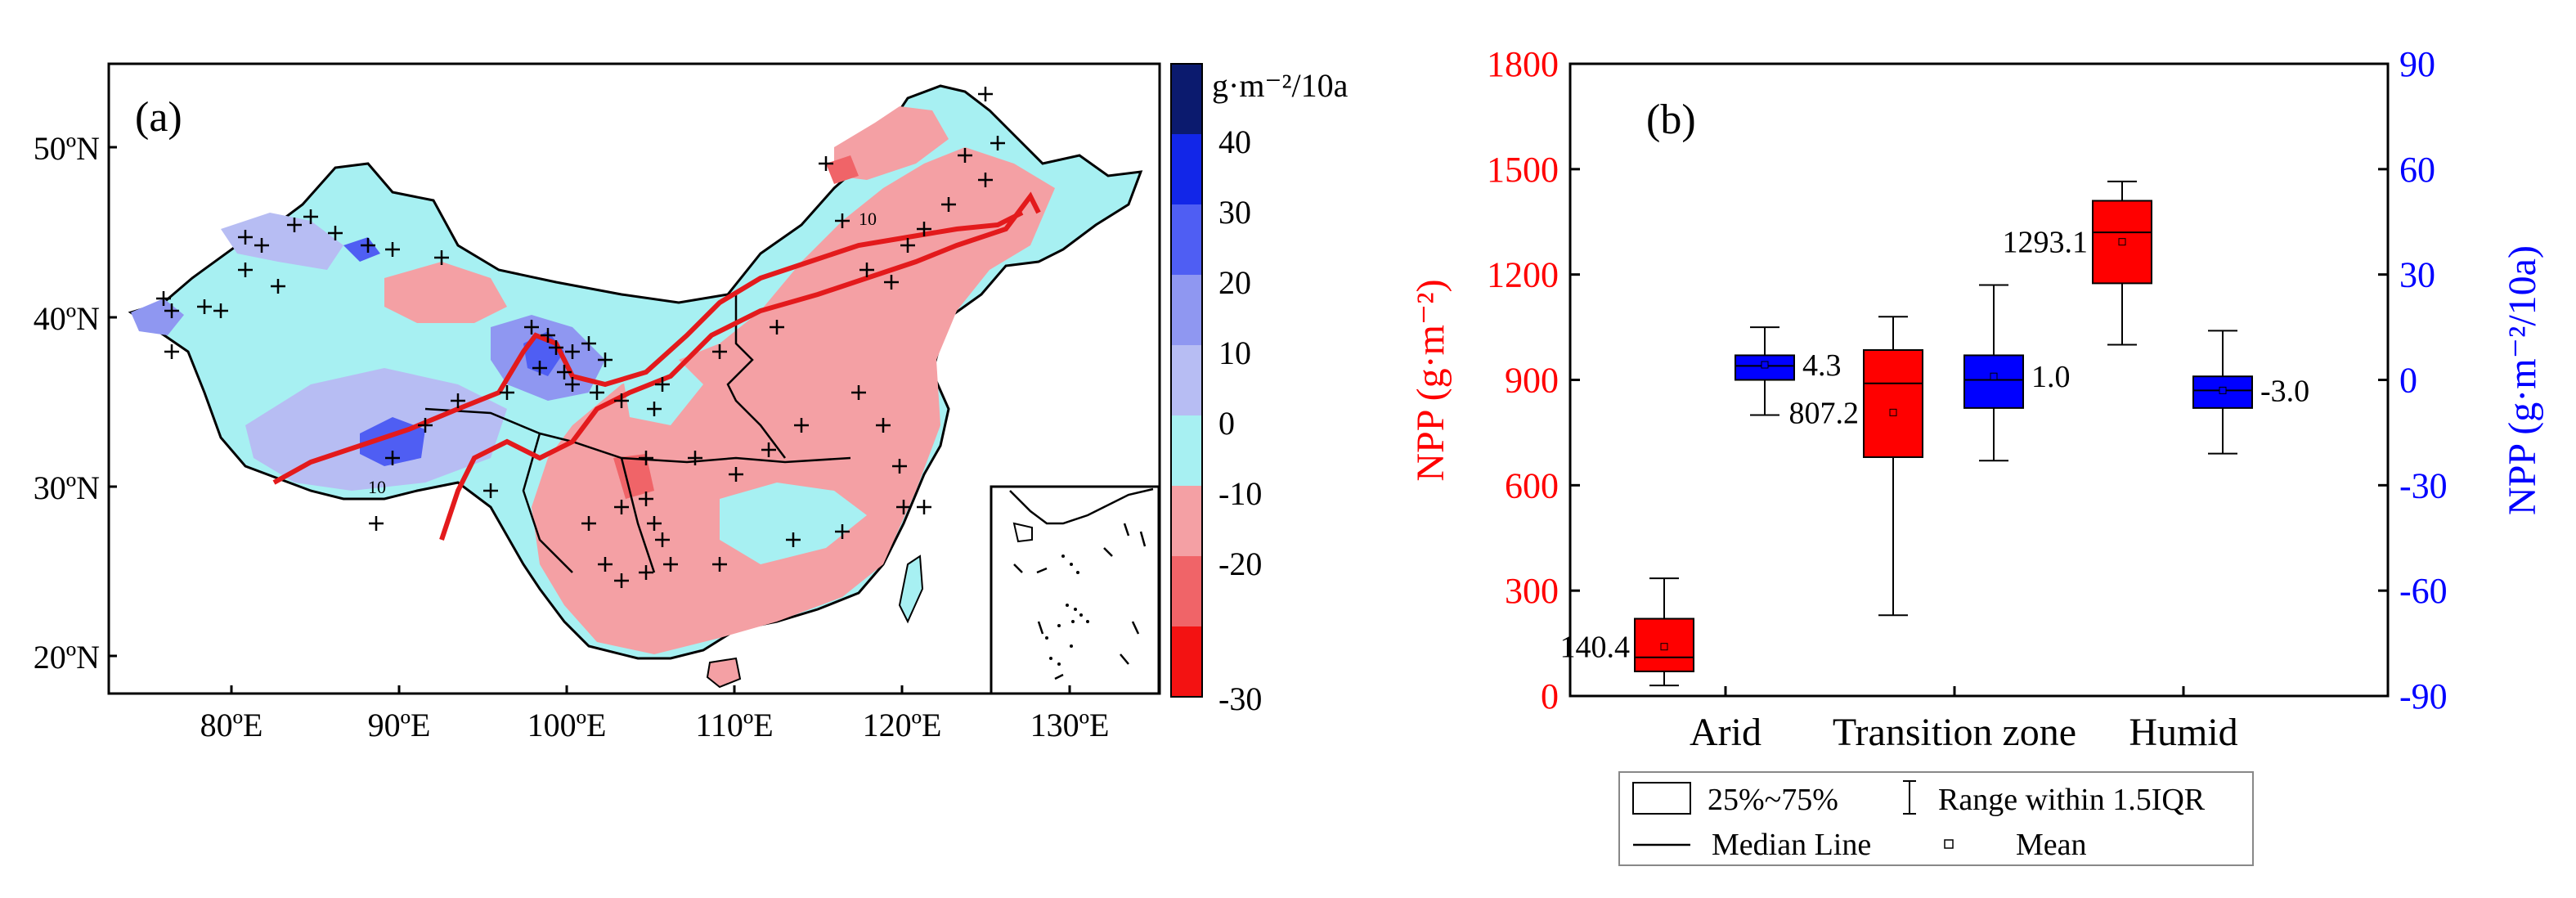  I want to click on trend-negative-area-west, so click(445, 292).